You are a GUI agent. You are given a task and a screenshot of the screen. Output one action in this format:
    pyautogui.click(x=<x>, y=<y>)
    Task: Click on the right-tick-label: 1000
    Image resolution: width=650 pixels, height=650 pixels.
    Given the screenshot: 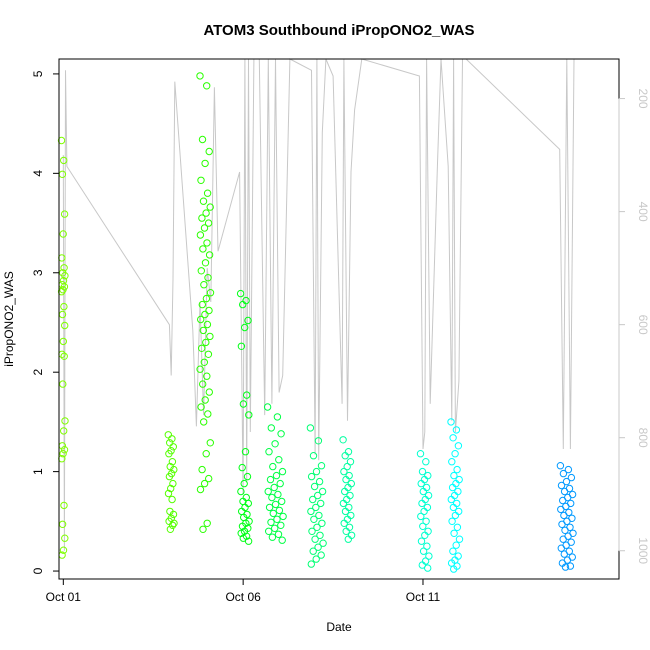 What is the action you would take?
    pyautogui.click(x=643, y=550)
    